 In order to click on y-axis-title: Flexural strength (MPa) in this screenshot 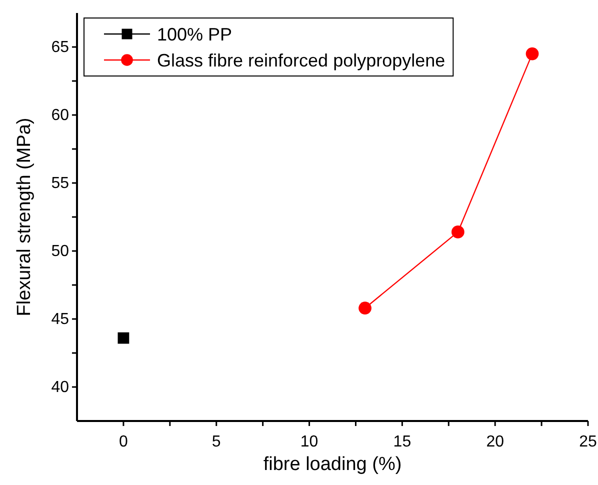, I will do `click(24, 217)`.